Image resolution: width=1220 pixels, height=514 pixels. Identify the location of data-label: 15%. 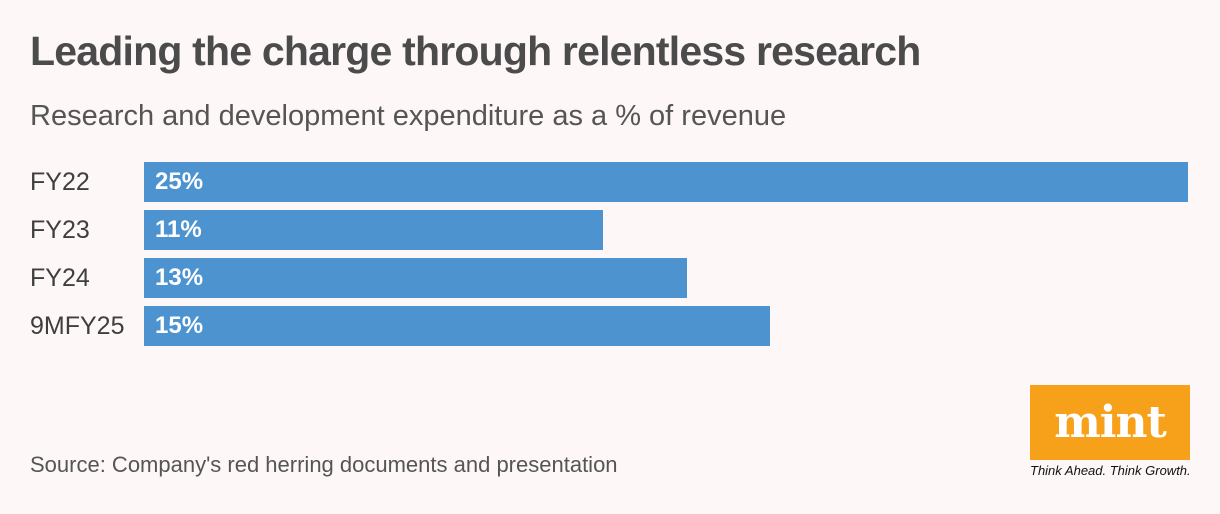
(179, 325).